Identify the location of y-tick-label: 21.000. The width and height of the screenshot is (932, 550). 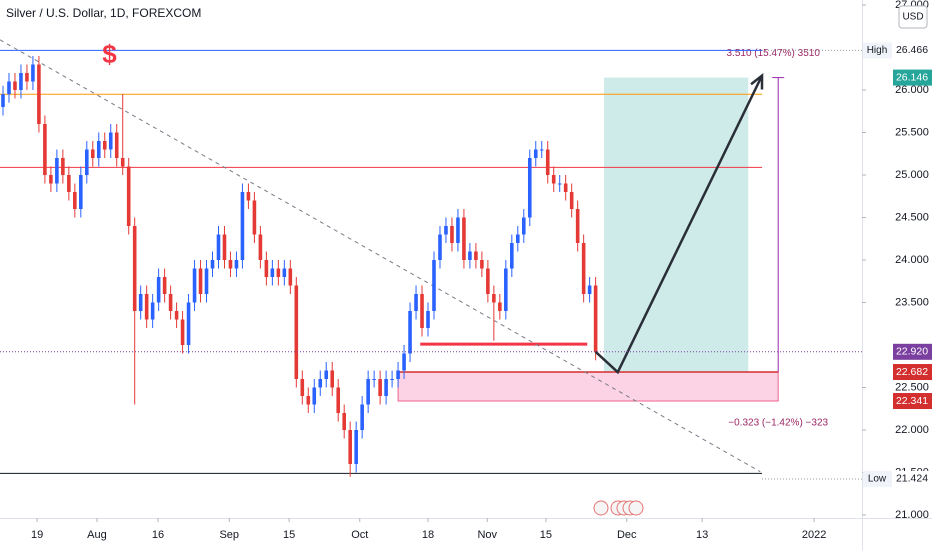
(912, 515).